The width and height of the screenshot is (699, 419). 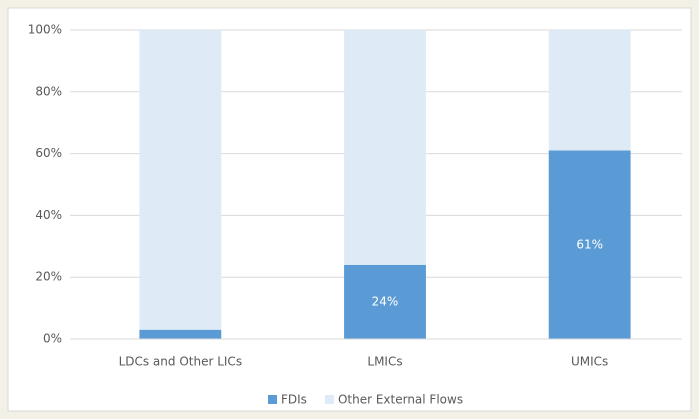 What do you see at coordinates (52, 339) in the screenshot?
I see `y-tick-label: 0%` at bounding box center [52, 339].